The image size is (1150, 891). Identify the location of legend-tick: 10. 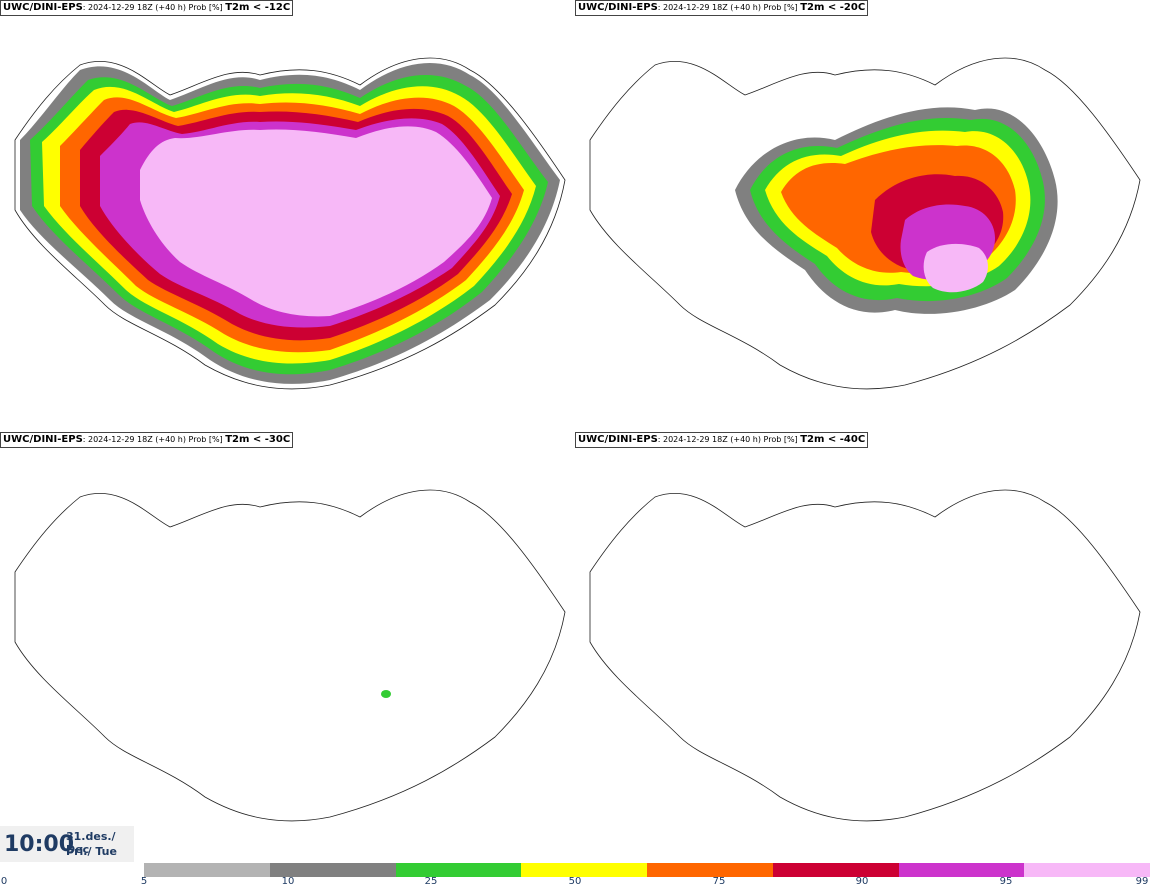
(288, 881).